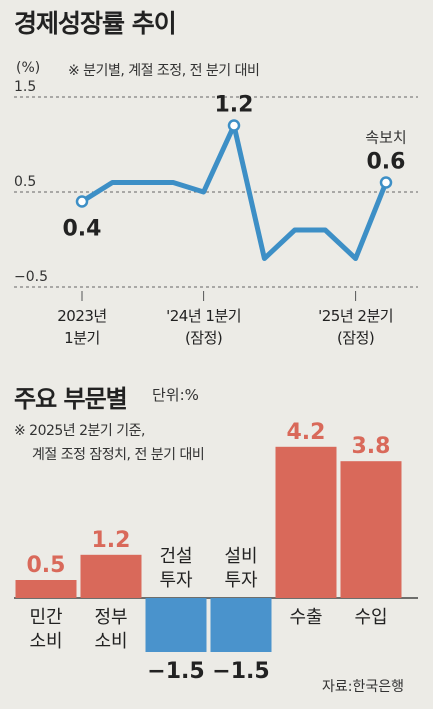  I want to click on bar-category-label-0-1: 소비, so click(45, 641).